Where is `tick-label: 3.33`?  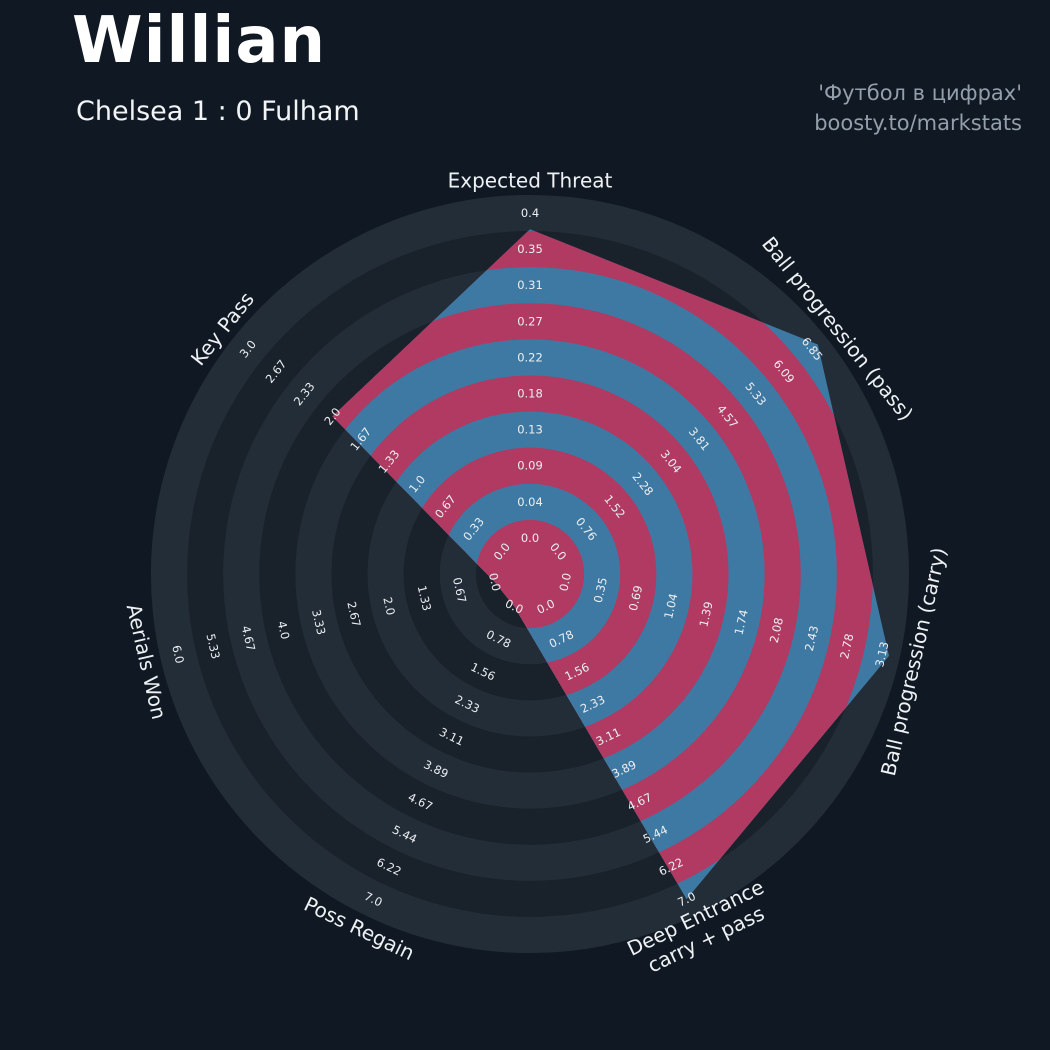 tick-label: 3.33 is located at coordinates (318, 622).